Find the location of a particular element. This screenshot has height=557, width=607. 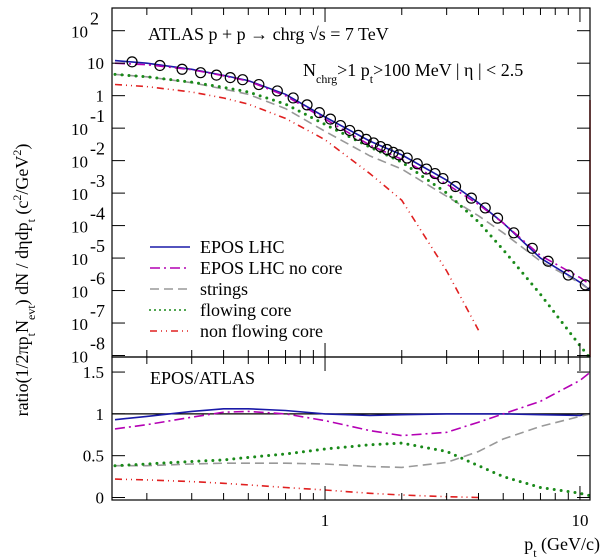

annotation-part: t is located at coordinates (372, 79).